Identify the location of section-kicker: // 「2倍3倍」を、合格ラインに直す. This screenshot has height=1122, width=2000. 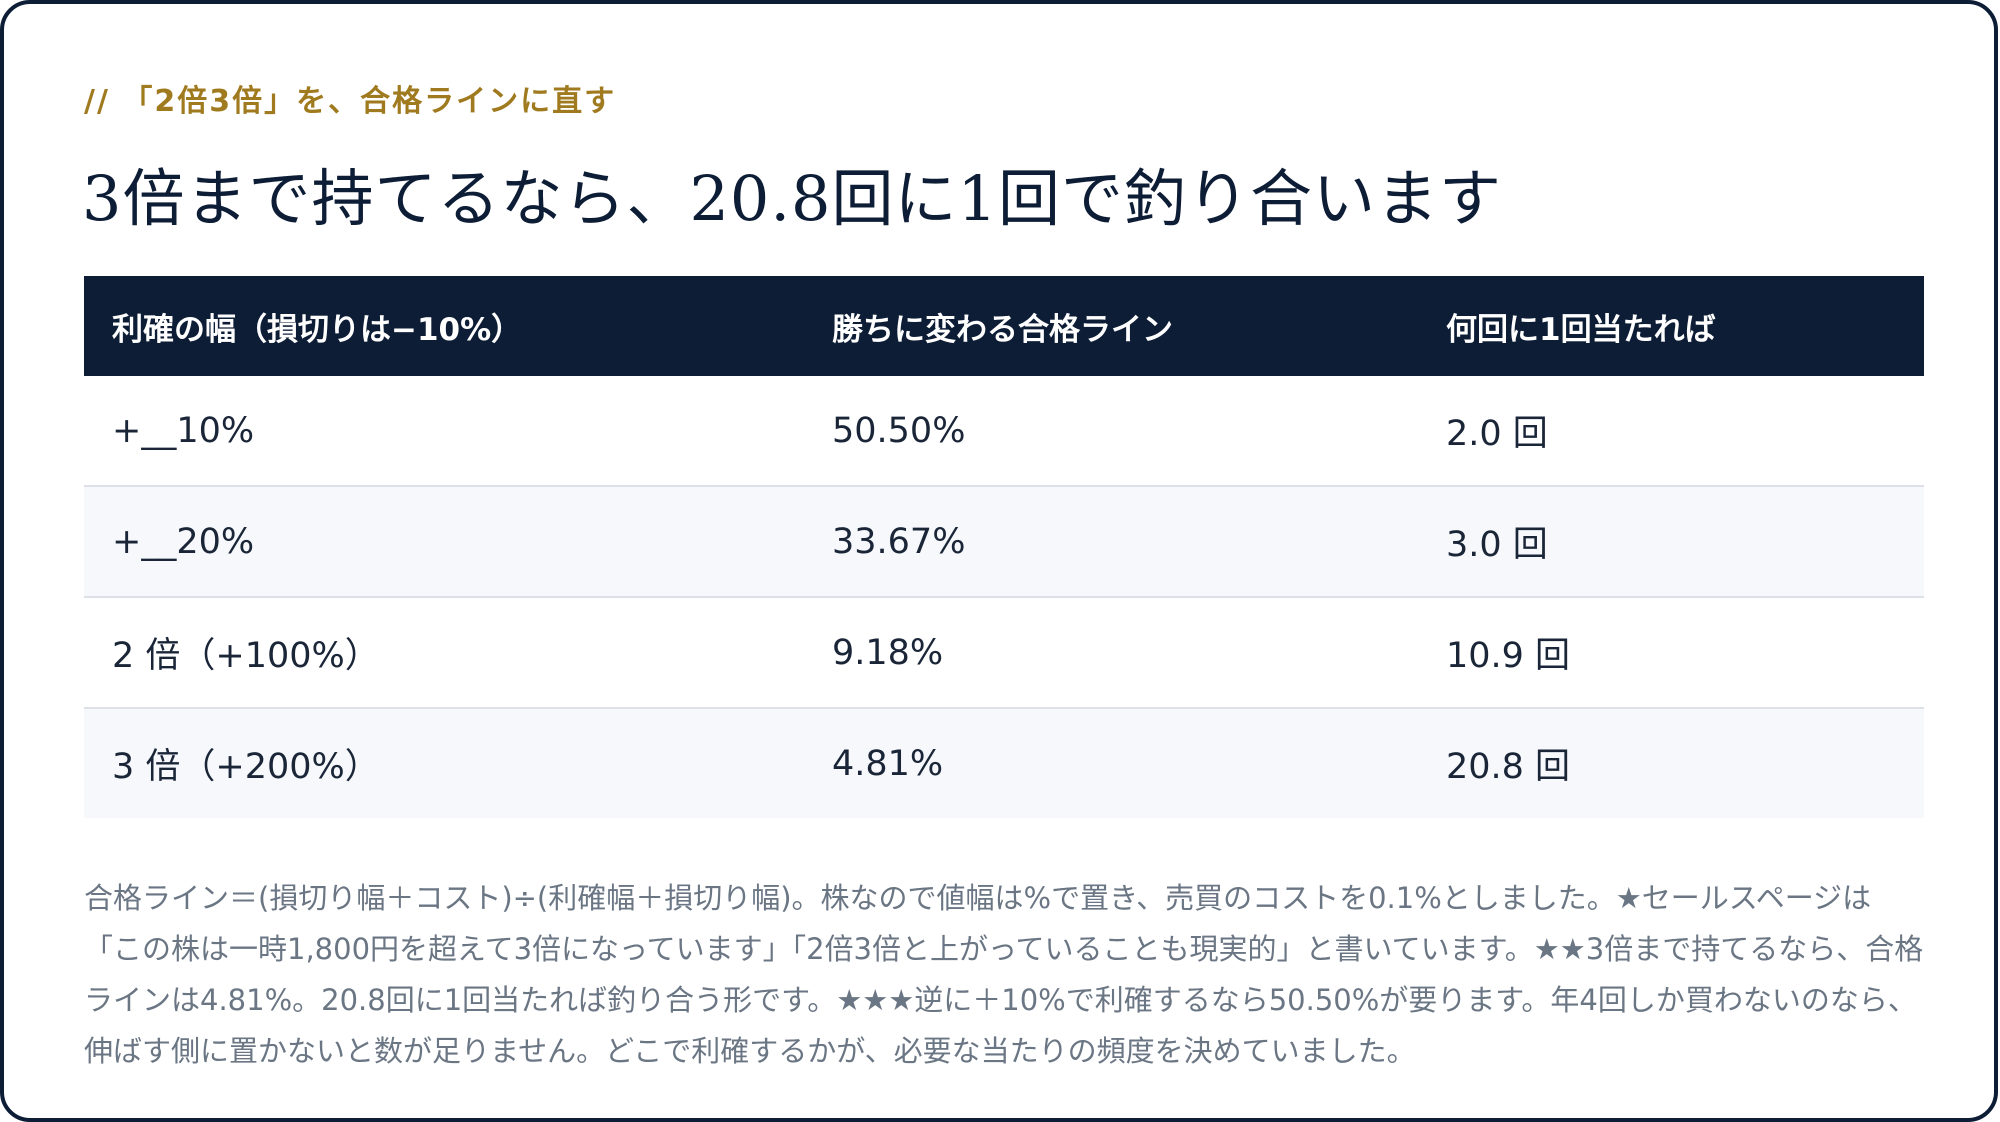
(350, 101).